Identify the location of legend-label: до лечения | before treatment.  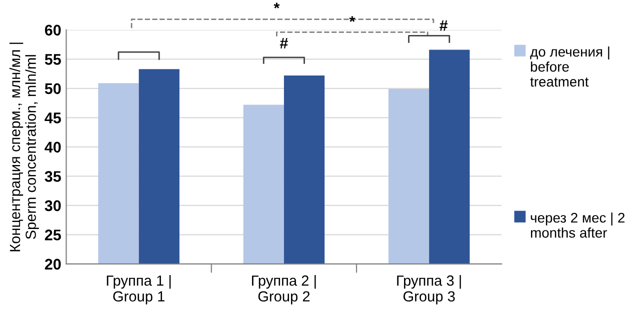
(570, 66).